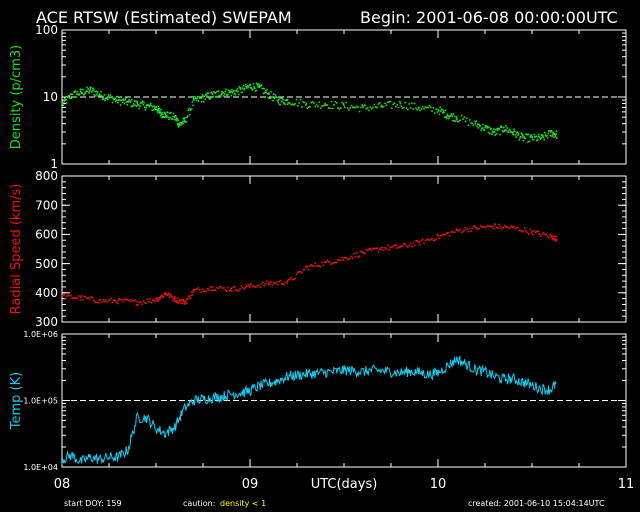 This screenshot has height=512, width=640. I want to click on ytick-label-speed: 700, so click(46, 205).